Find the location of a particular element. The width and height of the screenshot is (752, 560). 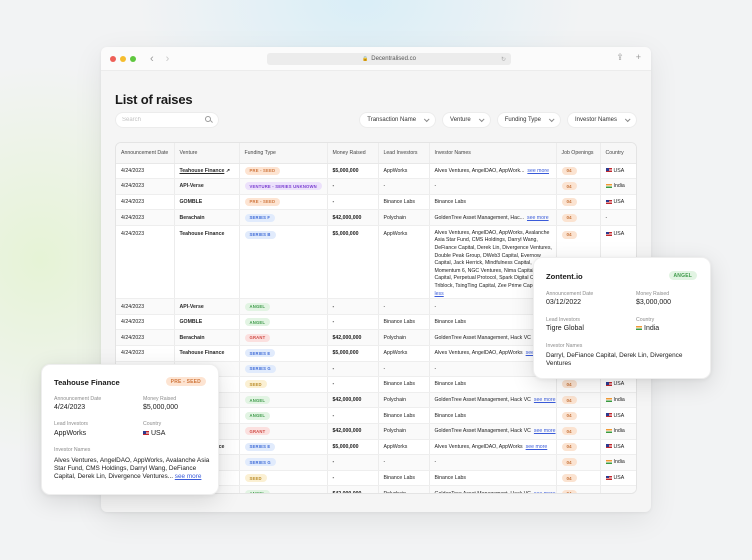

new-tab-icon: + is located at coordinates (638, 57).